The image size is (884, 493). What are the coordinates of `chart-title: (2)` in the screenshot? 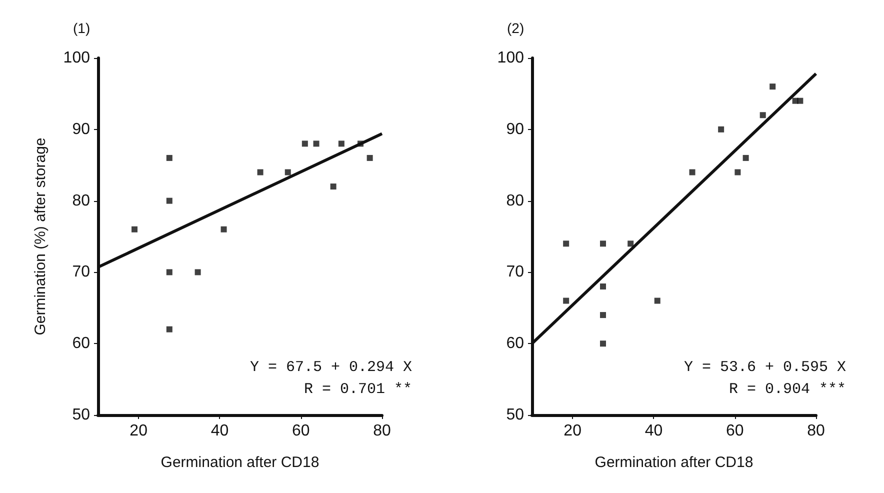 It's located at (515, 28).